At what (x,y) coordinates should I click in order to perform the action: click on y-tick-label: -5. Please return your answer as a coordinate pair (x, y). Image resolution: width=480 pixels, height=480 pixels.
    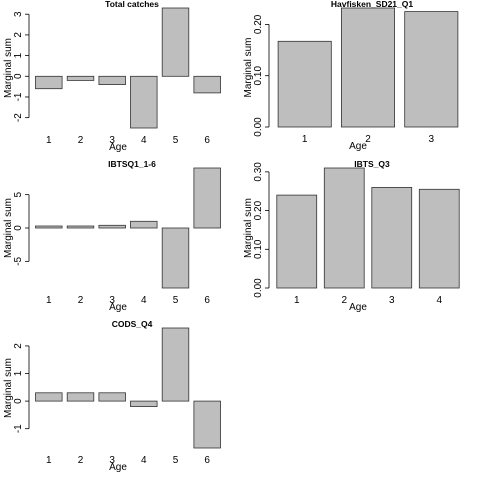
    Looking at the image, I should click on (18, 260).